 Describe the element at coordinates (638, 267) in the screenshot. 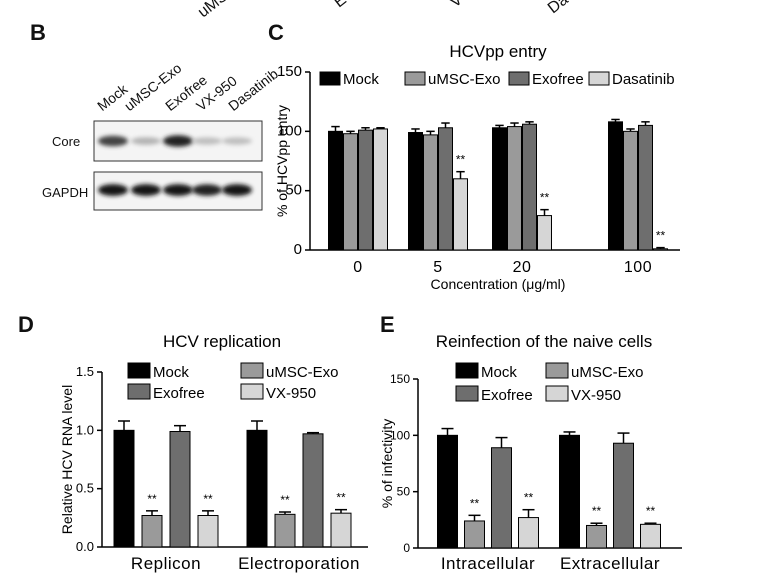

I see `x-category-label: 100` at that location.